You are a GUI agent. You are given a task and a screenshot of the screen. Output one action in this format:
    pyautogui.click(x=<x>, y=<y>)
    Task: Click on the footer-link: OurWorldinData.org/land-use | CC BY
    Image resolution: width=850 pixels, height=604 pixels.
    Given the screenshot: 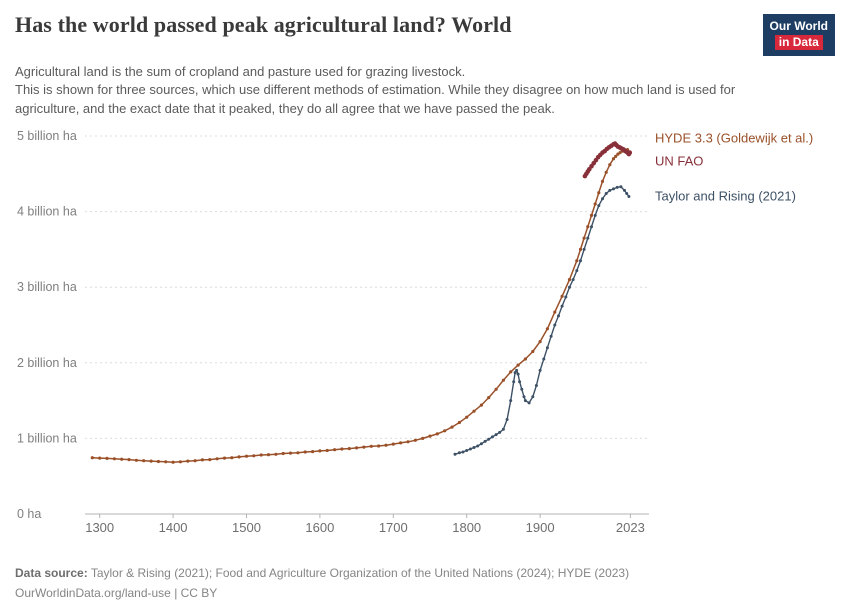 What is the action you would take?
    pyautogui.click(x=116, y=593)
    